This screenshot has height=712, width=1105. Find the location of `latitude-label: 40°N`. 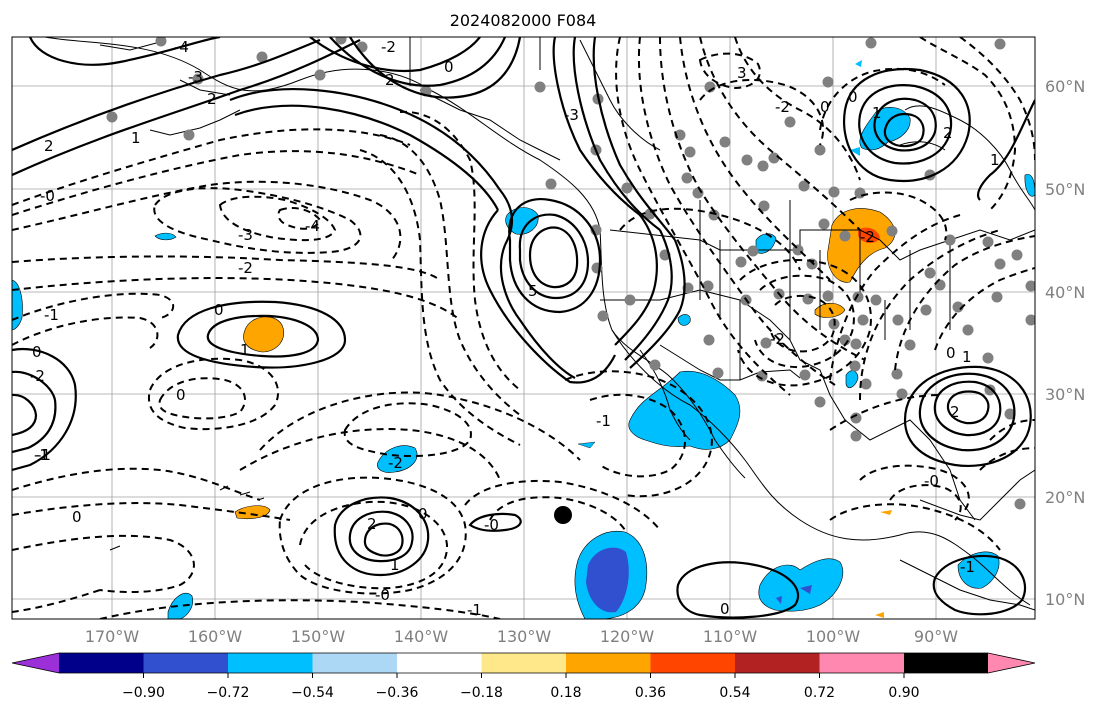

latitude-label: 40°N is located at coordinates (1065, 292).